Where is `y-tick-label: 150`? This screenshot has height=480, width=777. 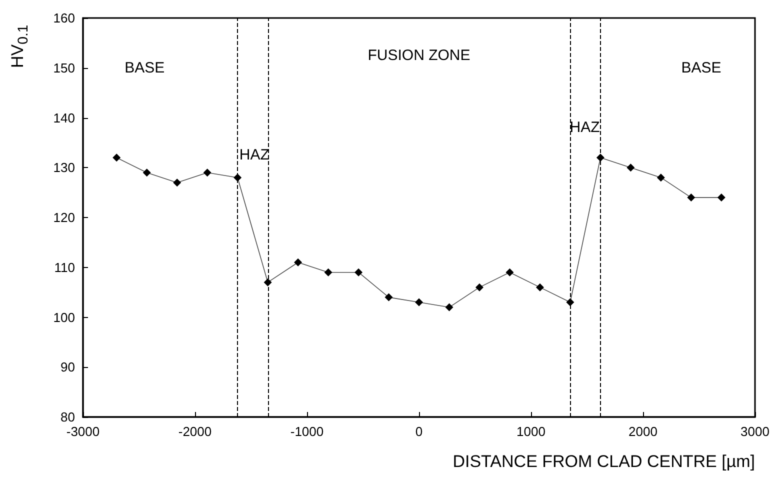
y-tick-label: 150 is located at coordinates (64, 68).